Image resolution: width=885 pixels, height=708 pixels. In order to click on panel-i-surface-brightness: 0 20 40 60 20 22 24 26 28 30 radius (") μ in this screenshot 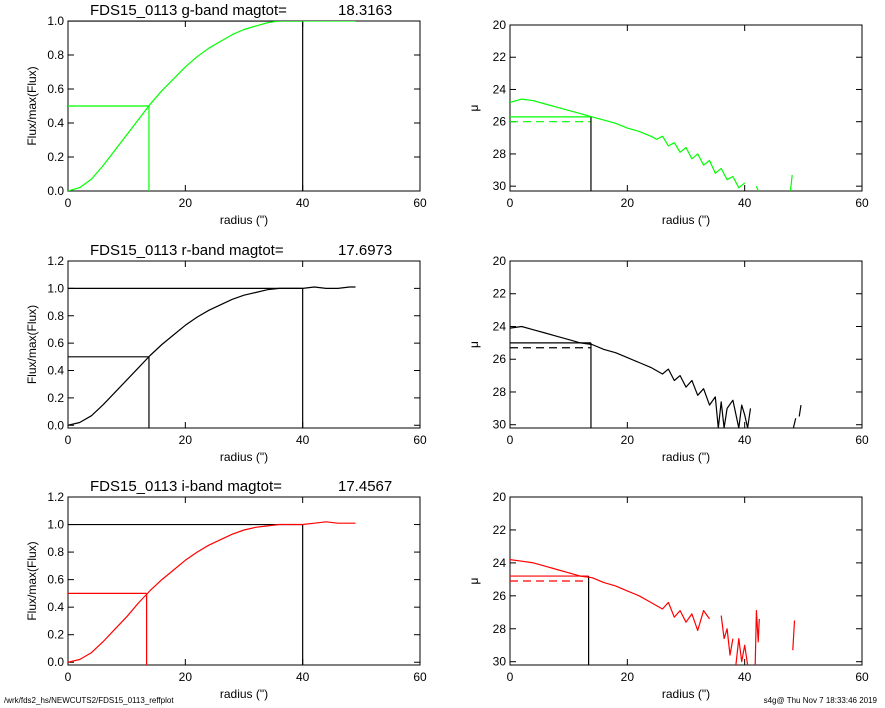, I will do `click(668, 595)`.